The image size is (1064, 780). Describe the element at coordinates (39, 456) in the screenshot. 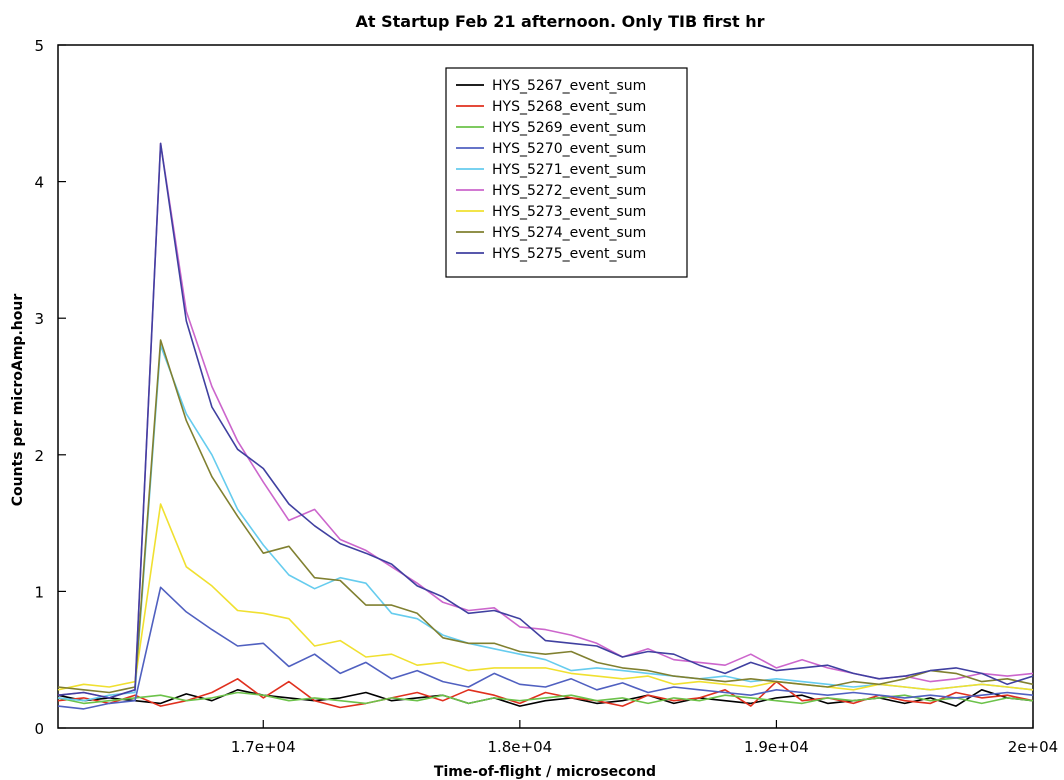

I see `y-tick-label: 2` at that location.